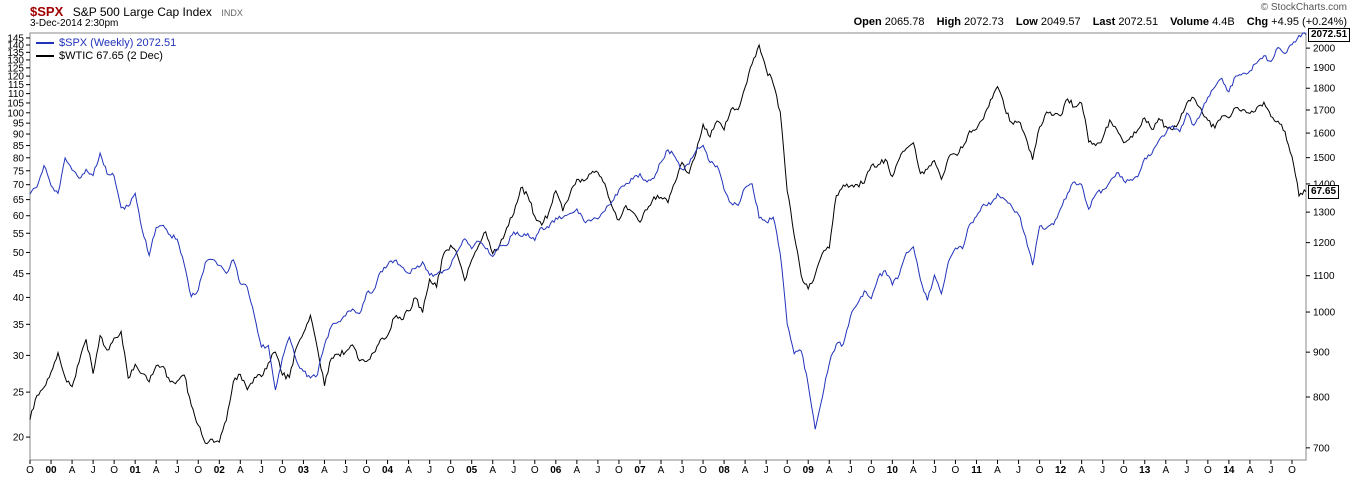 The image size is (1357, 477). Describe the element at coordinates (142, 12) in the screenshot. I see `index-name: S&P 500 Large Cap Index` at that location.